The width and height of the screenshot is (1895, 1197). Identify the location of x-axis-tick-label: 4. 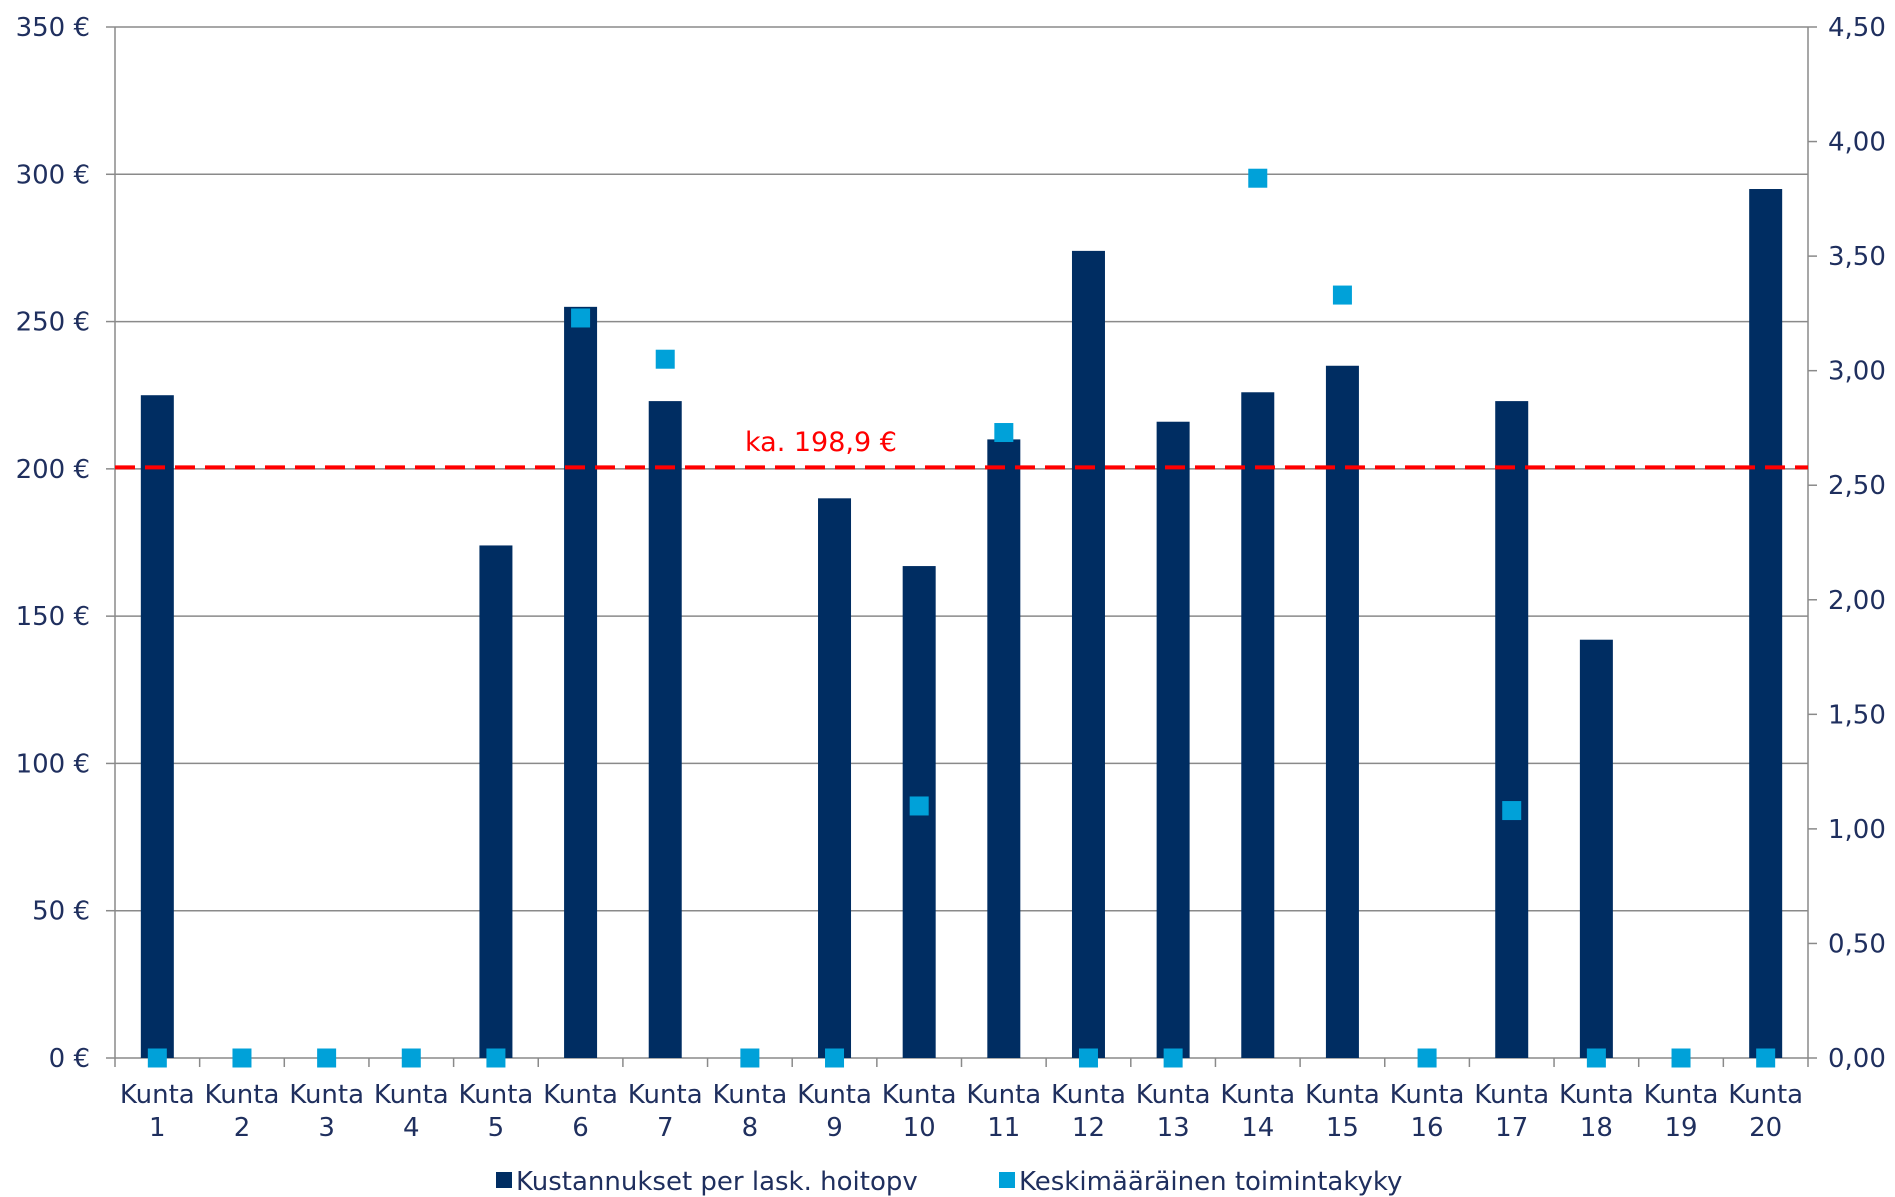
(411, 1128).